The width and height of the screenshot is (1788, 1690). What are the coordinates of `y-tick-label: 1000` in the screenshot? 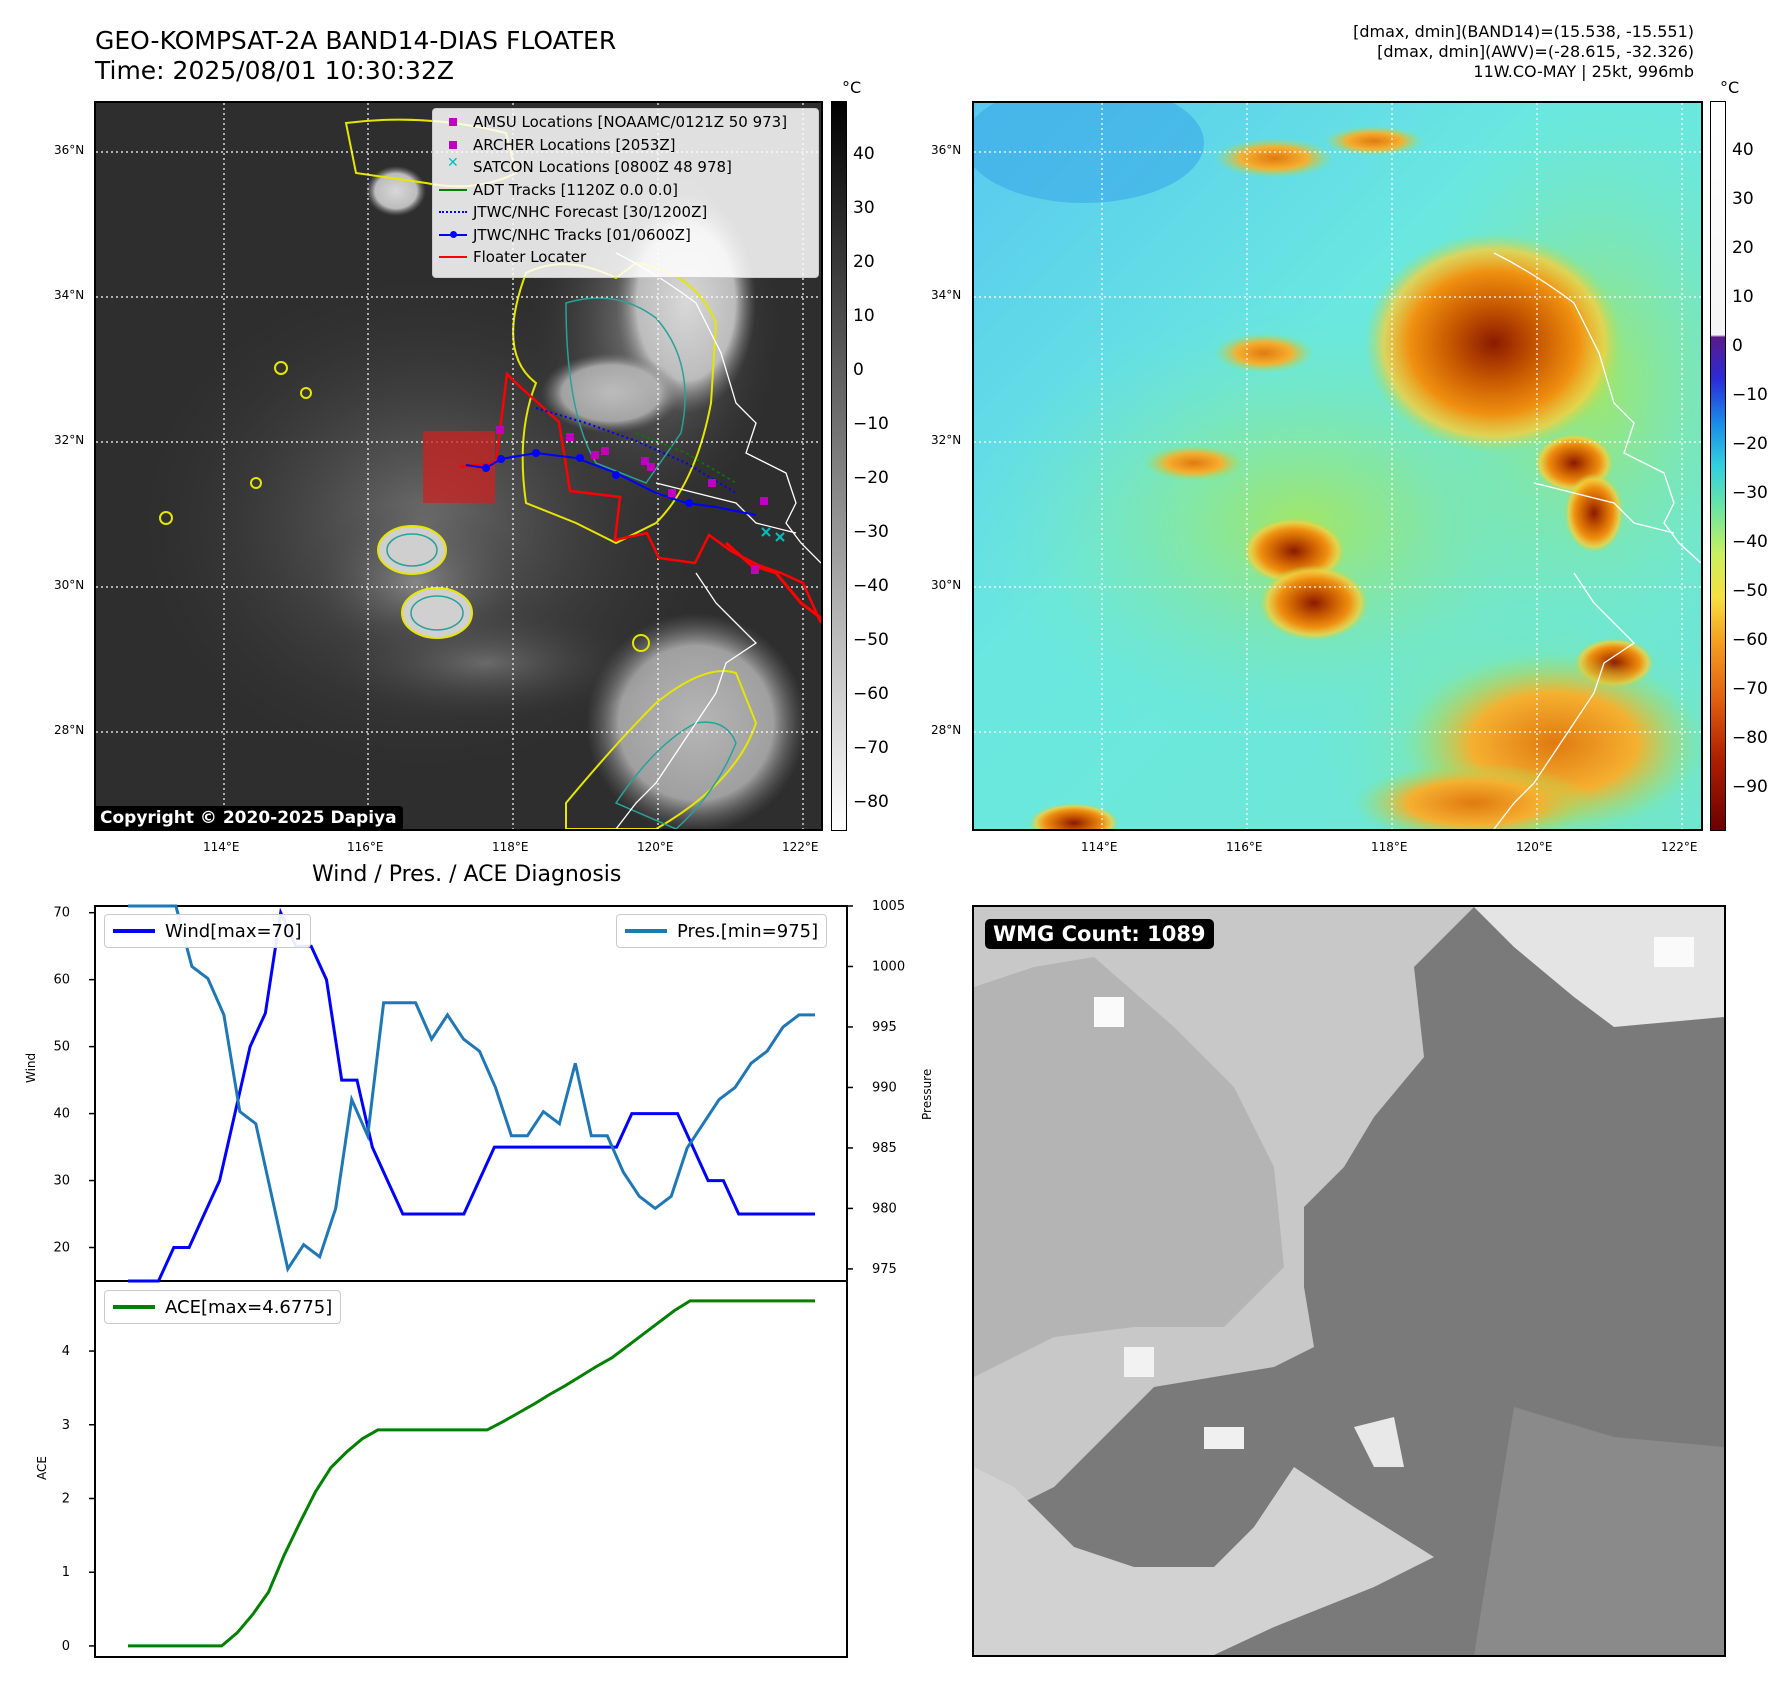 It's located at (888, 966).